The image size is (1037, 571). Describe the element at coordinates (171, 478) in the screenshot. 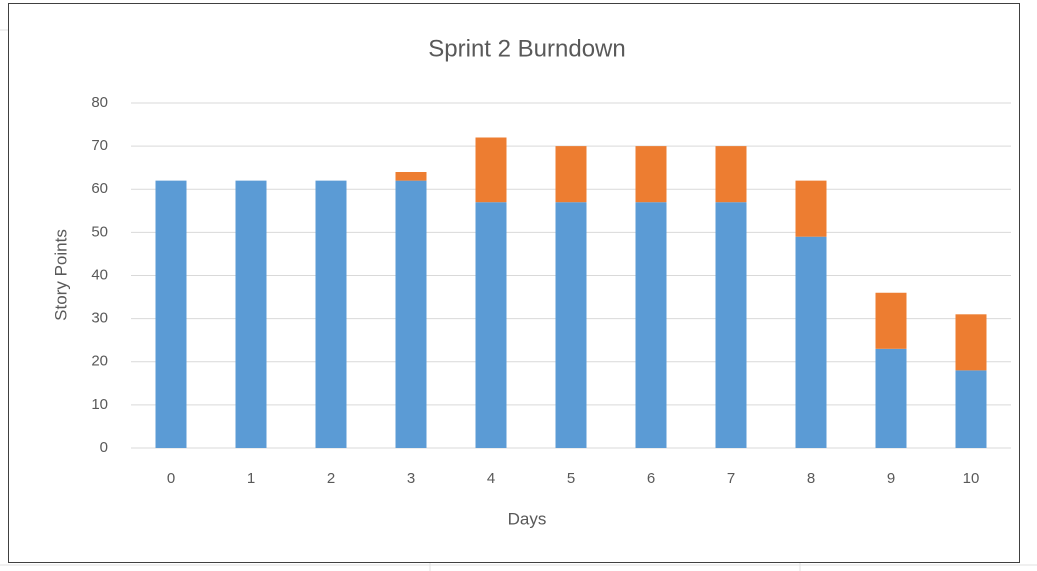

I see `x-tick-label: 0` at that location.